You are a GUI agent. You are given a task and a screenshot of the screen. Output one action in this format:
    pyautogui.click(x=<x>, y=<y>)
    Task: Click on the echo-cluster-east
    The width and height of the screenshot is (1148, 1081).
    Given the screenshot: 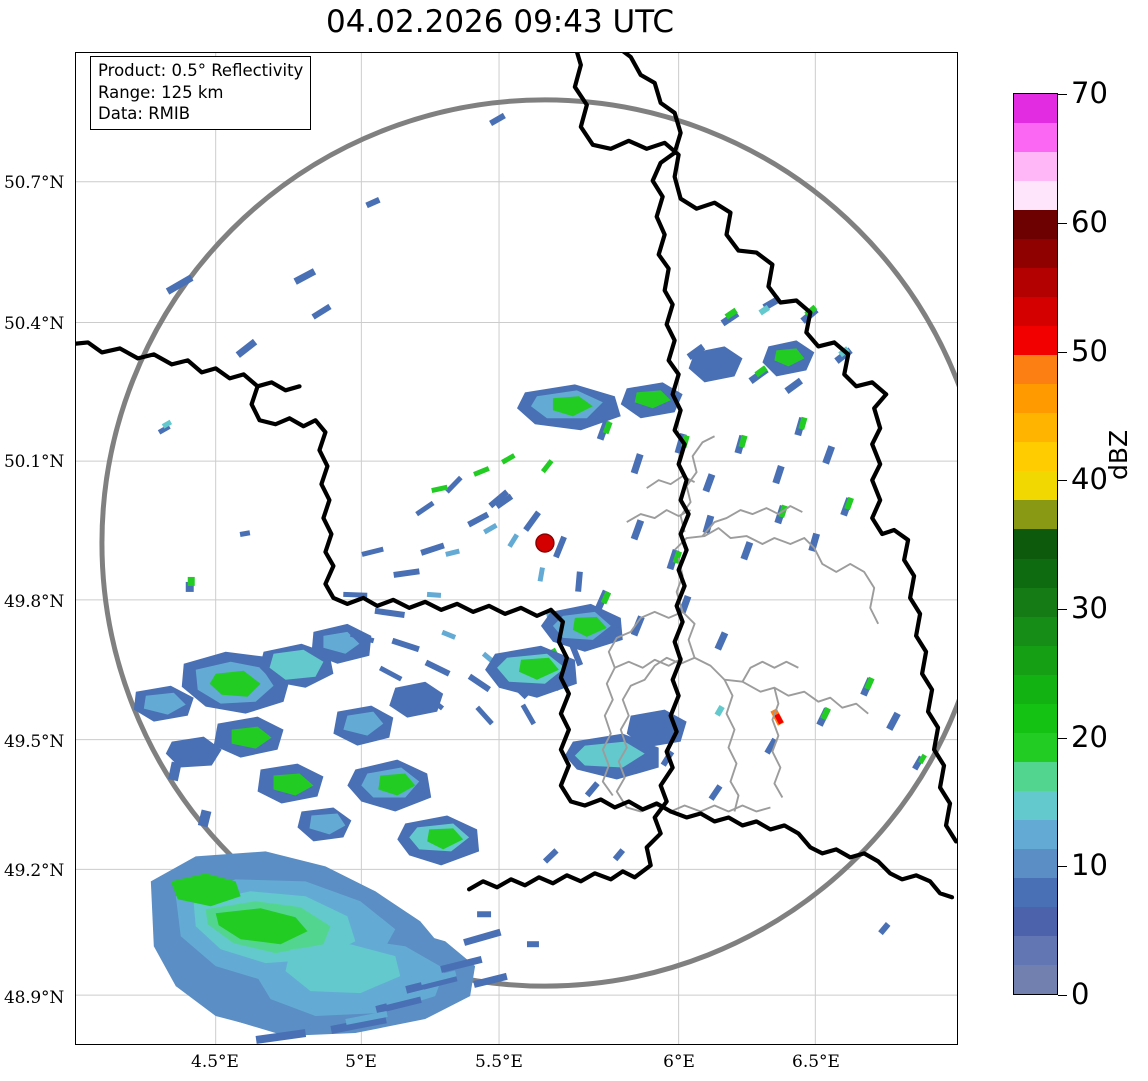 What is the action you would take?
    pyautogui.click(x=721, y=640)
    